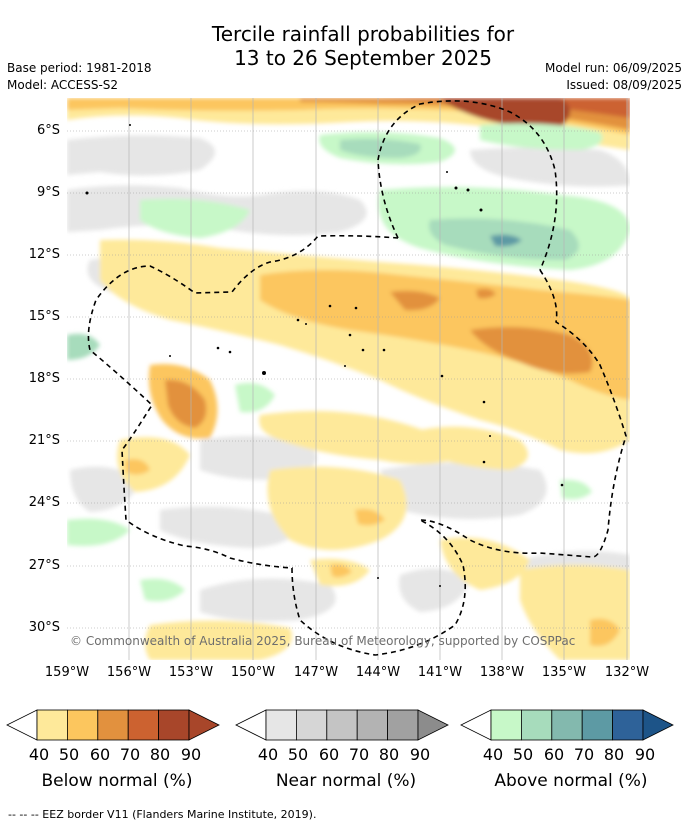 The image size is (690, 827). Describe the element at coordinates (346, 749) in the screenshot. I see `legend-near-normal: 40 50 60 70 80 90 Near normal (%)` at that location.